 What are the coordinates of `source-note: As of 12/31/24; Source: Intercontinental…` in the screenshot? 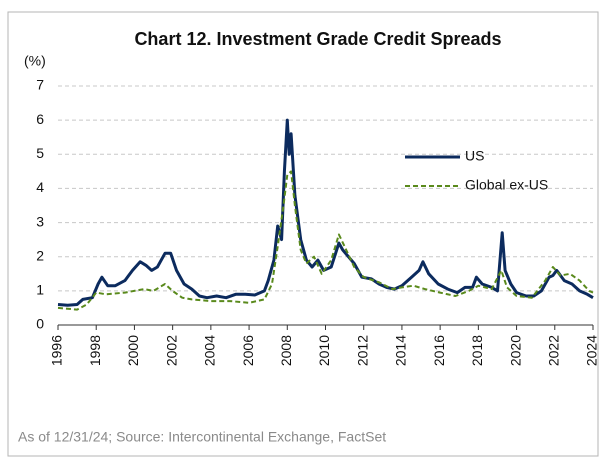 It's located at (202, 437).